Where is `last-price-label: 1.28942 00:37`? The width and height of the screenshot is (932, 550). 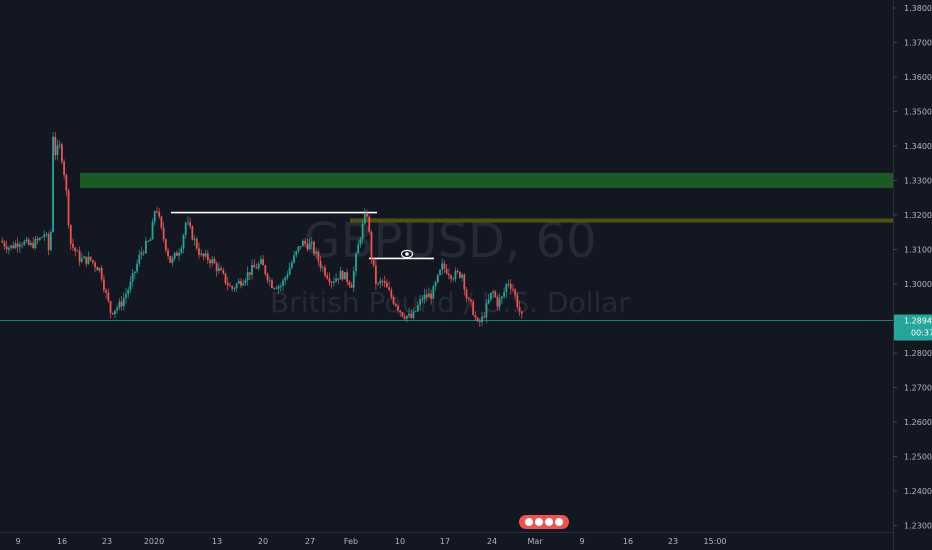
last-price-label: 1.28942 00:37 is located at coordinates (913, 327).